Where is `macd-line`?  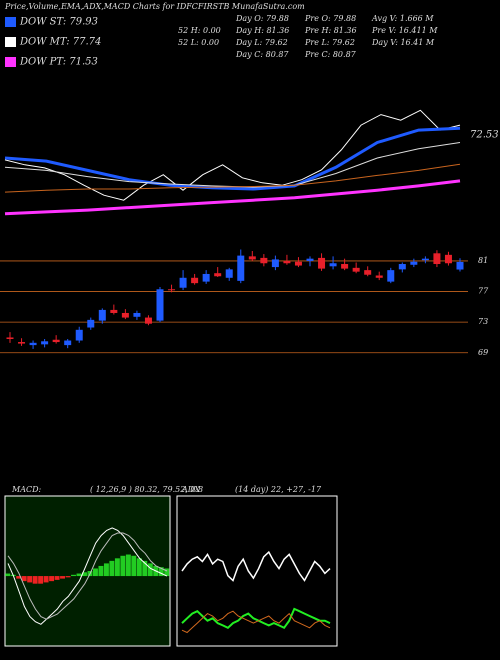 macd-line is located at coordinates (87, 576).